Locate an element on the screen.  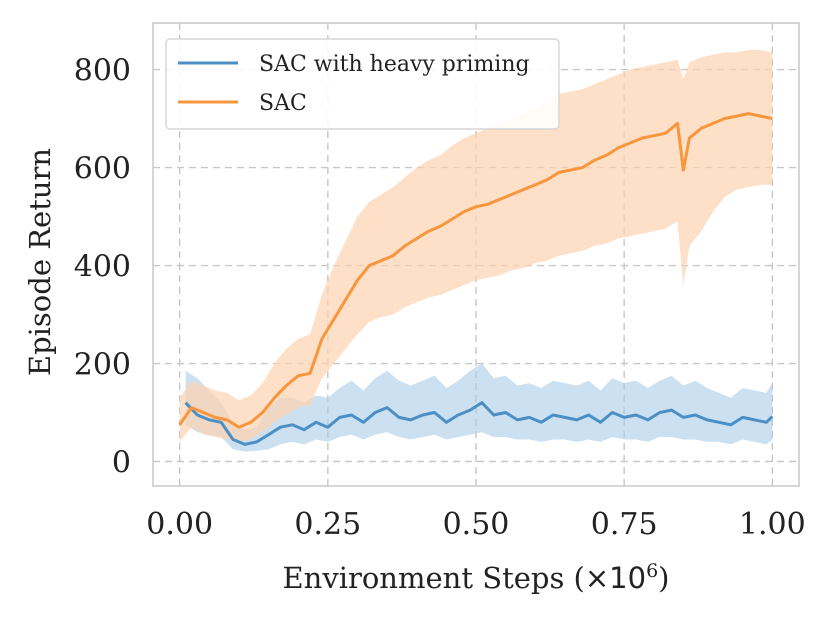
x-tick-label: 0.75 is located at coordinates (624, 524).